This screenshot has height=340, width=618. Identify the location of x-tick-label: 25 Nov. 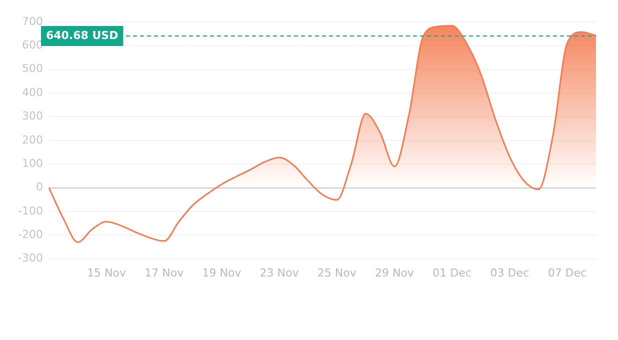
(337, 273).